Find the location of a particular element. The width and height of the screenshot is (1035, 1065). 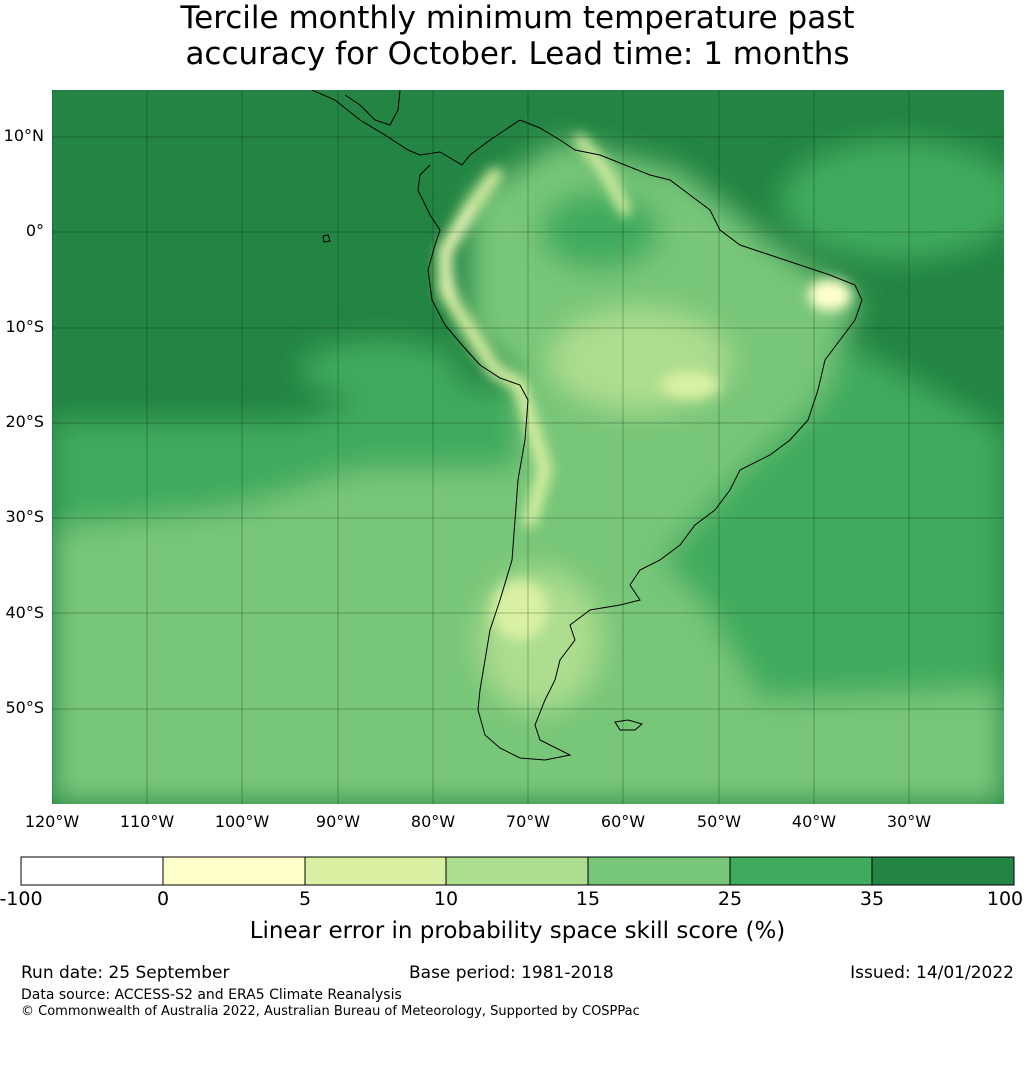

colorbar-tick: -100 is located at coordinates (21, 899).